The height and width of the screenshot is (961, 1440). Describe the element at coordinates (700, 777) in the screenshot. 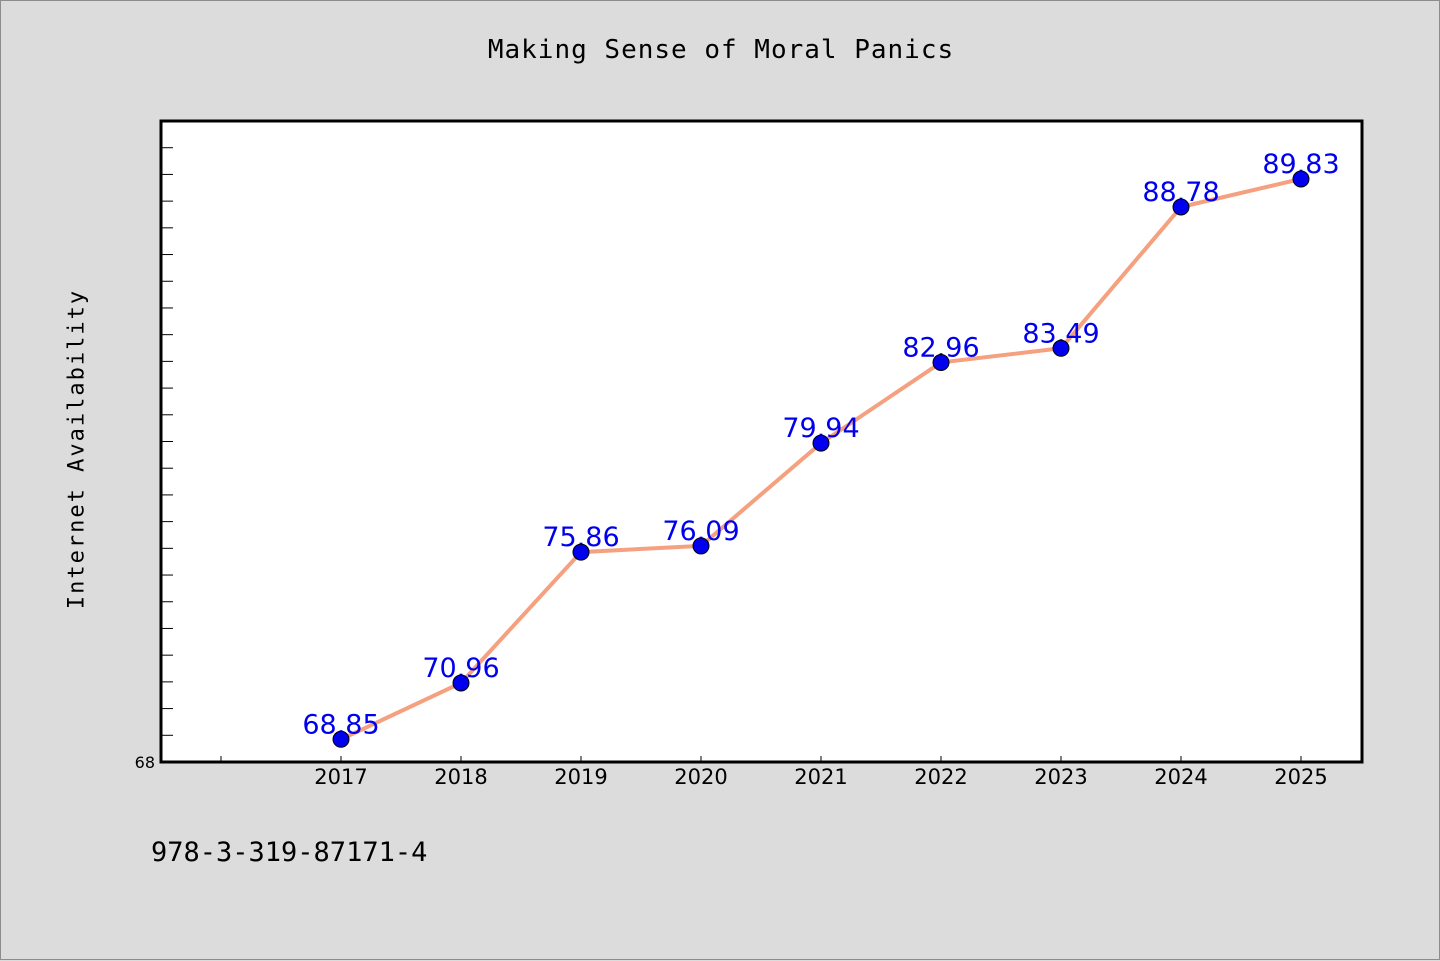

I see `x-tick-label: 2020` at that location.